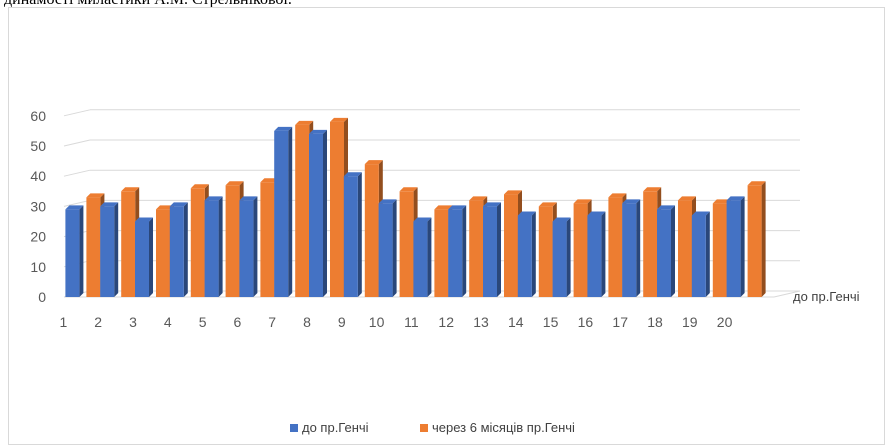  What do you see at coordinates (272, 322) in the screenshot?
I see `x-tick-label: 7` at bounding box center [272, 322].